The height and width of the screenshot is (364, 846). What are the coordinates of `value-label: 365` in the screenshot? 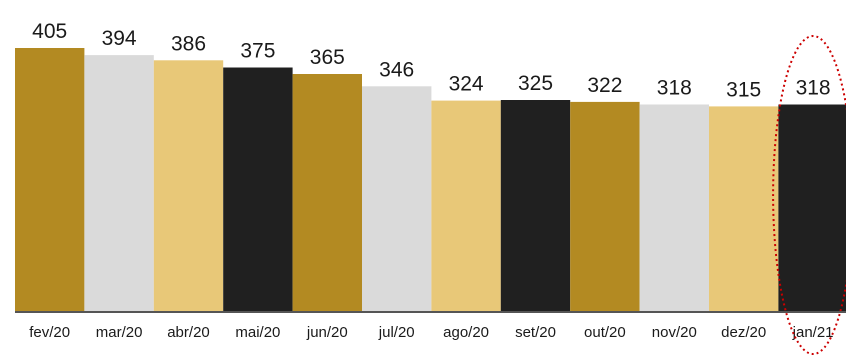 It's located at (327, 57).